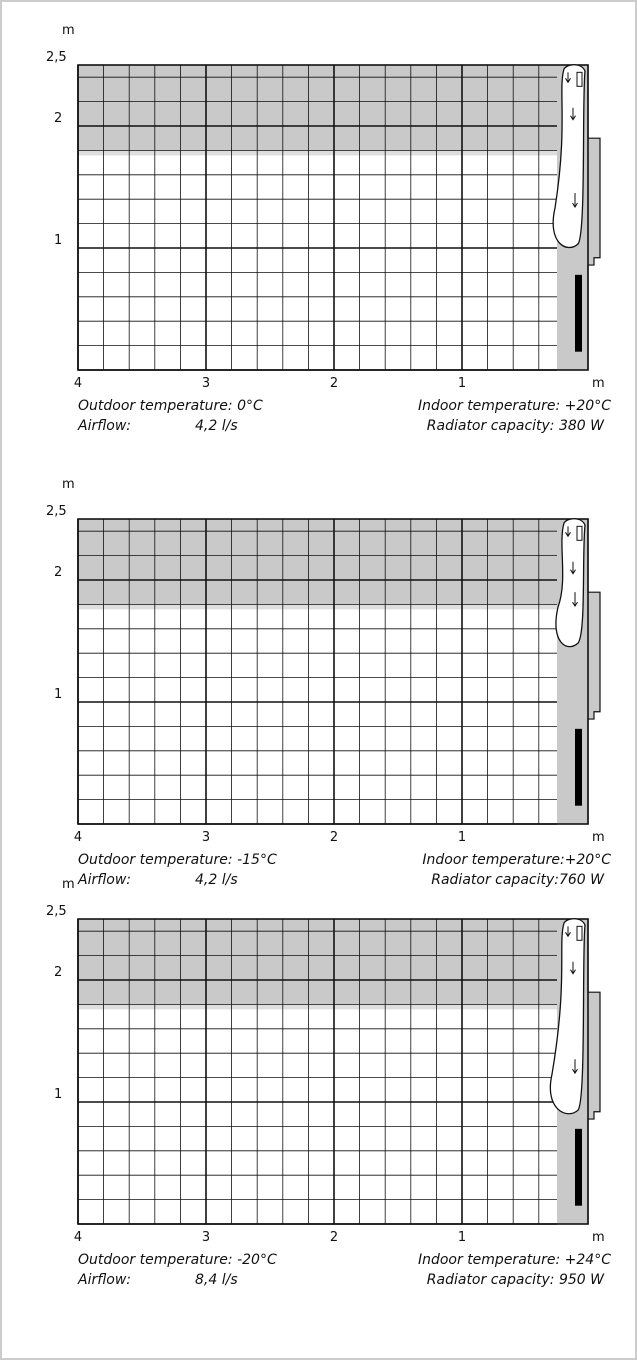  What do you see at coordinates (177, 1260) in the screenshot?
I see `outdoor-temperature: Outdoor temperature: -20°C` at bounding box center [177, 1260].